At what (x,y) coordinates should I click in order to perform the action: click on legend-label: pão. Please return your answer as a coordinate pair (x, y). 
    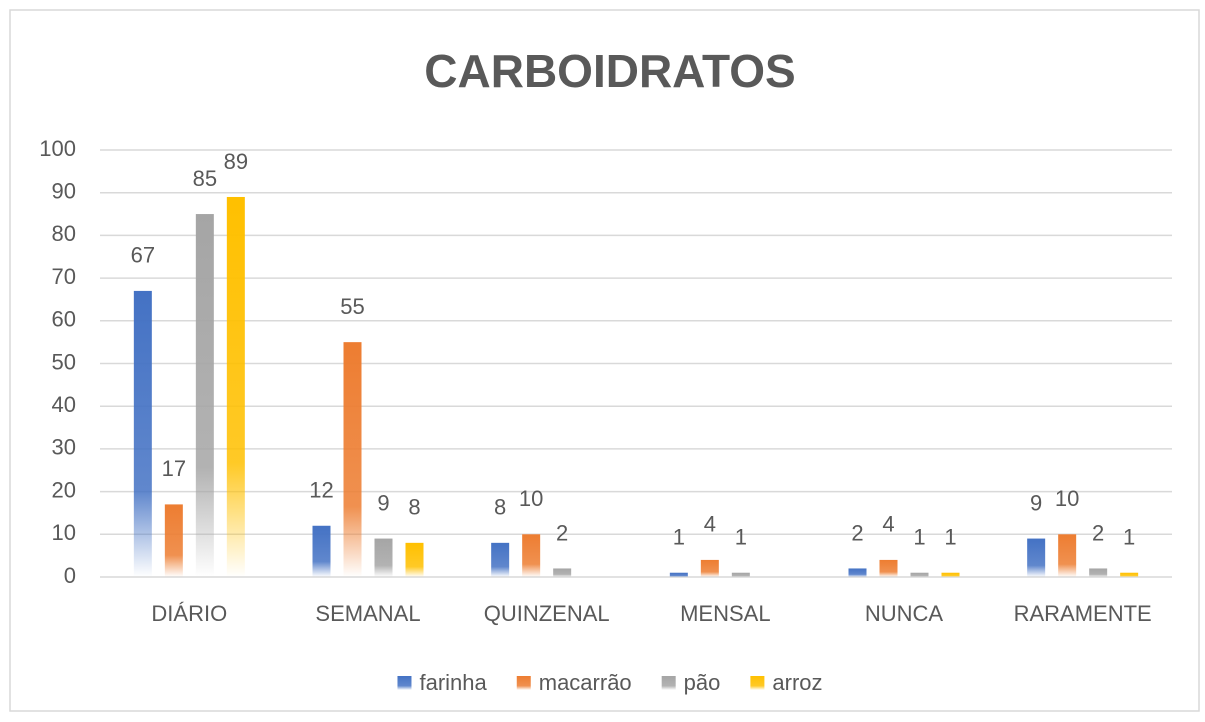
    Looking at the image, I should click on (702, 682).